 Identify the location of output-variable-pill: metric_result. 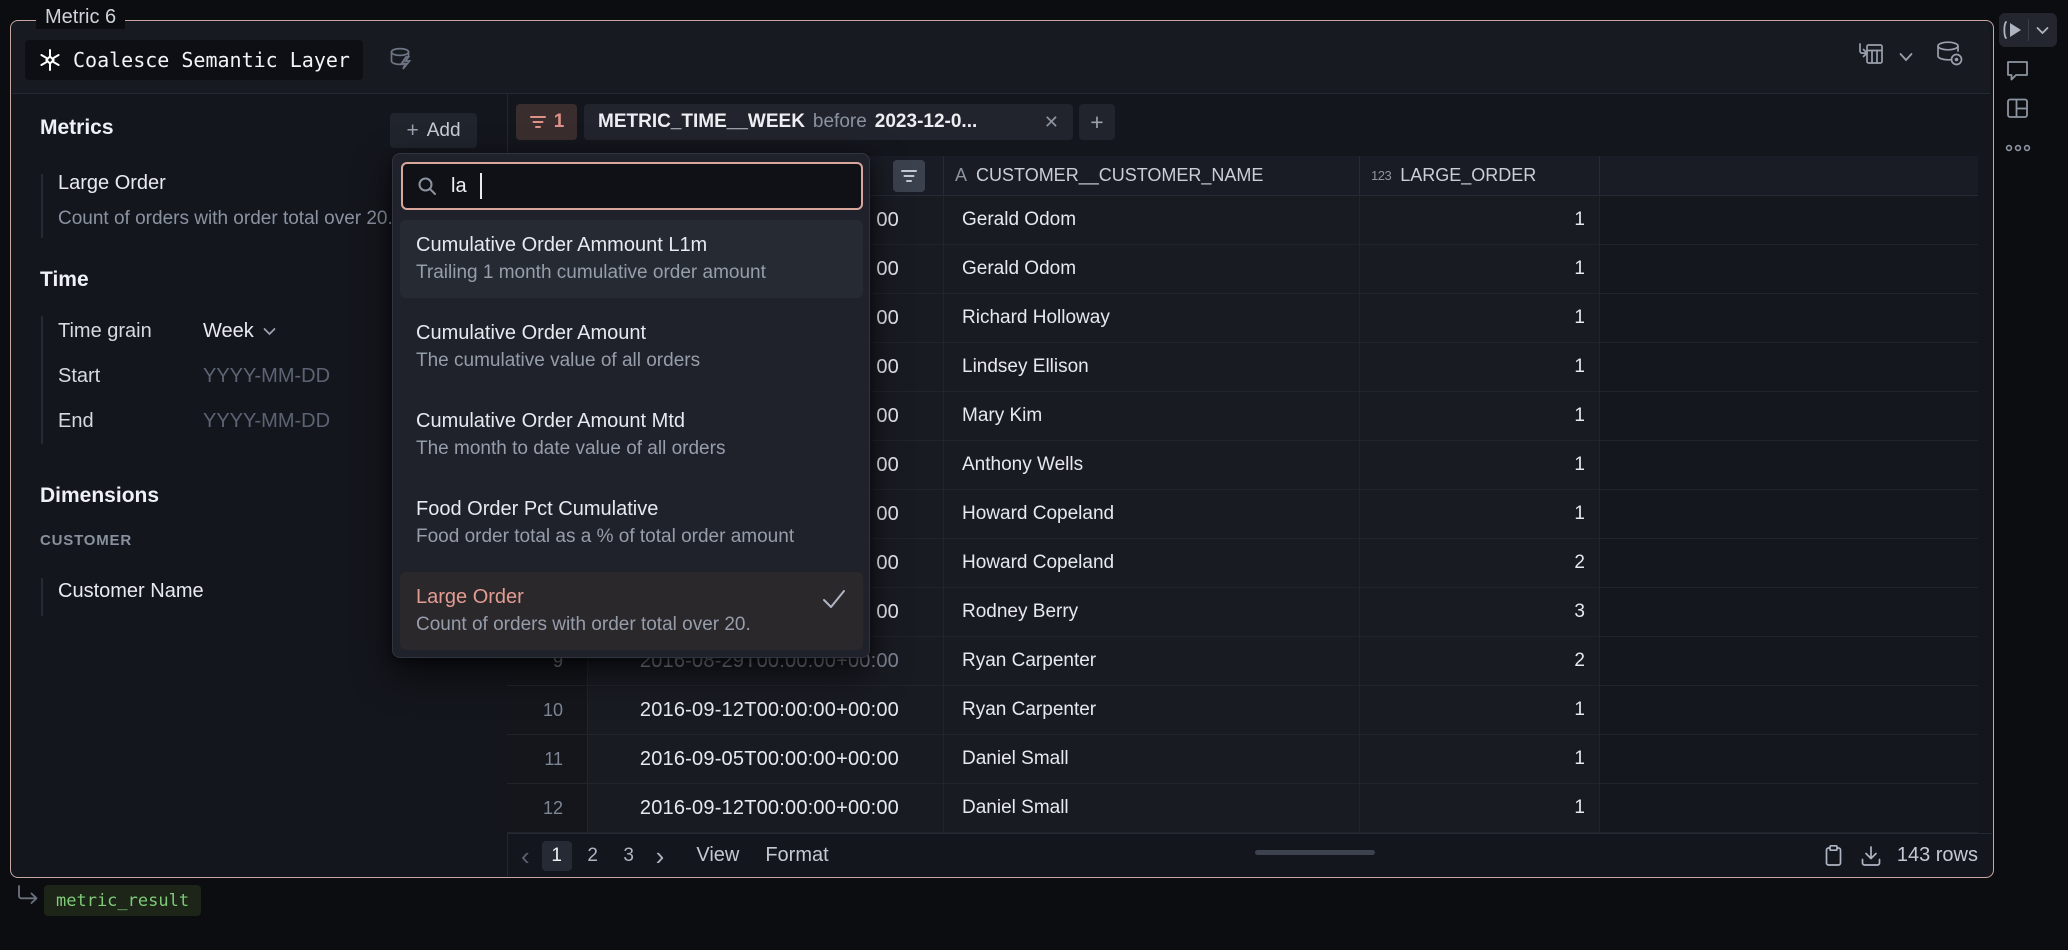
(123, 900).